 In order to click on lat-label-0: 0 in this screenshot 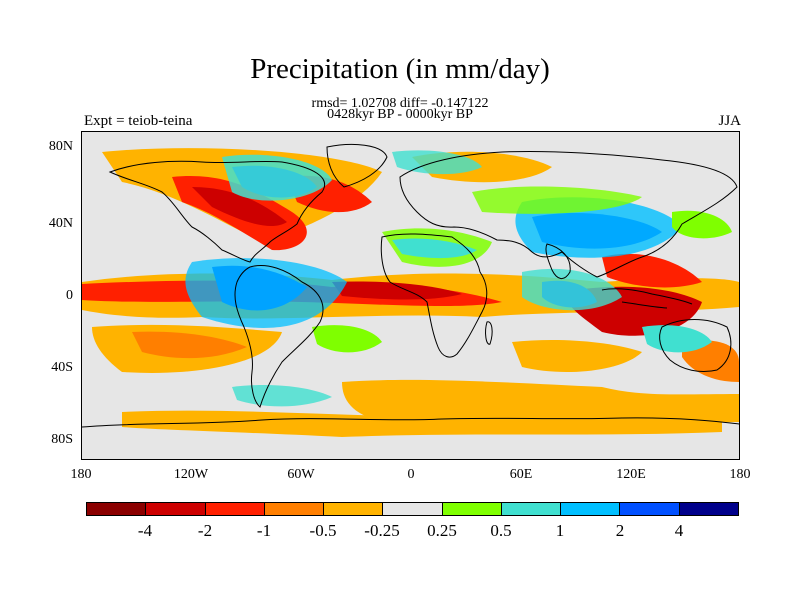, I will do `click(69, 295)`.